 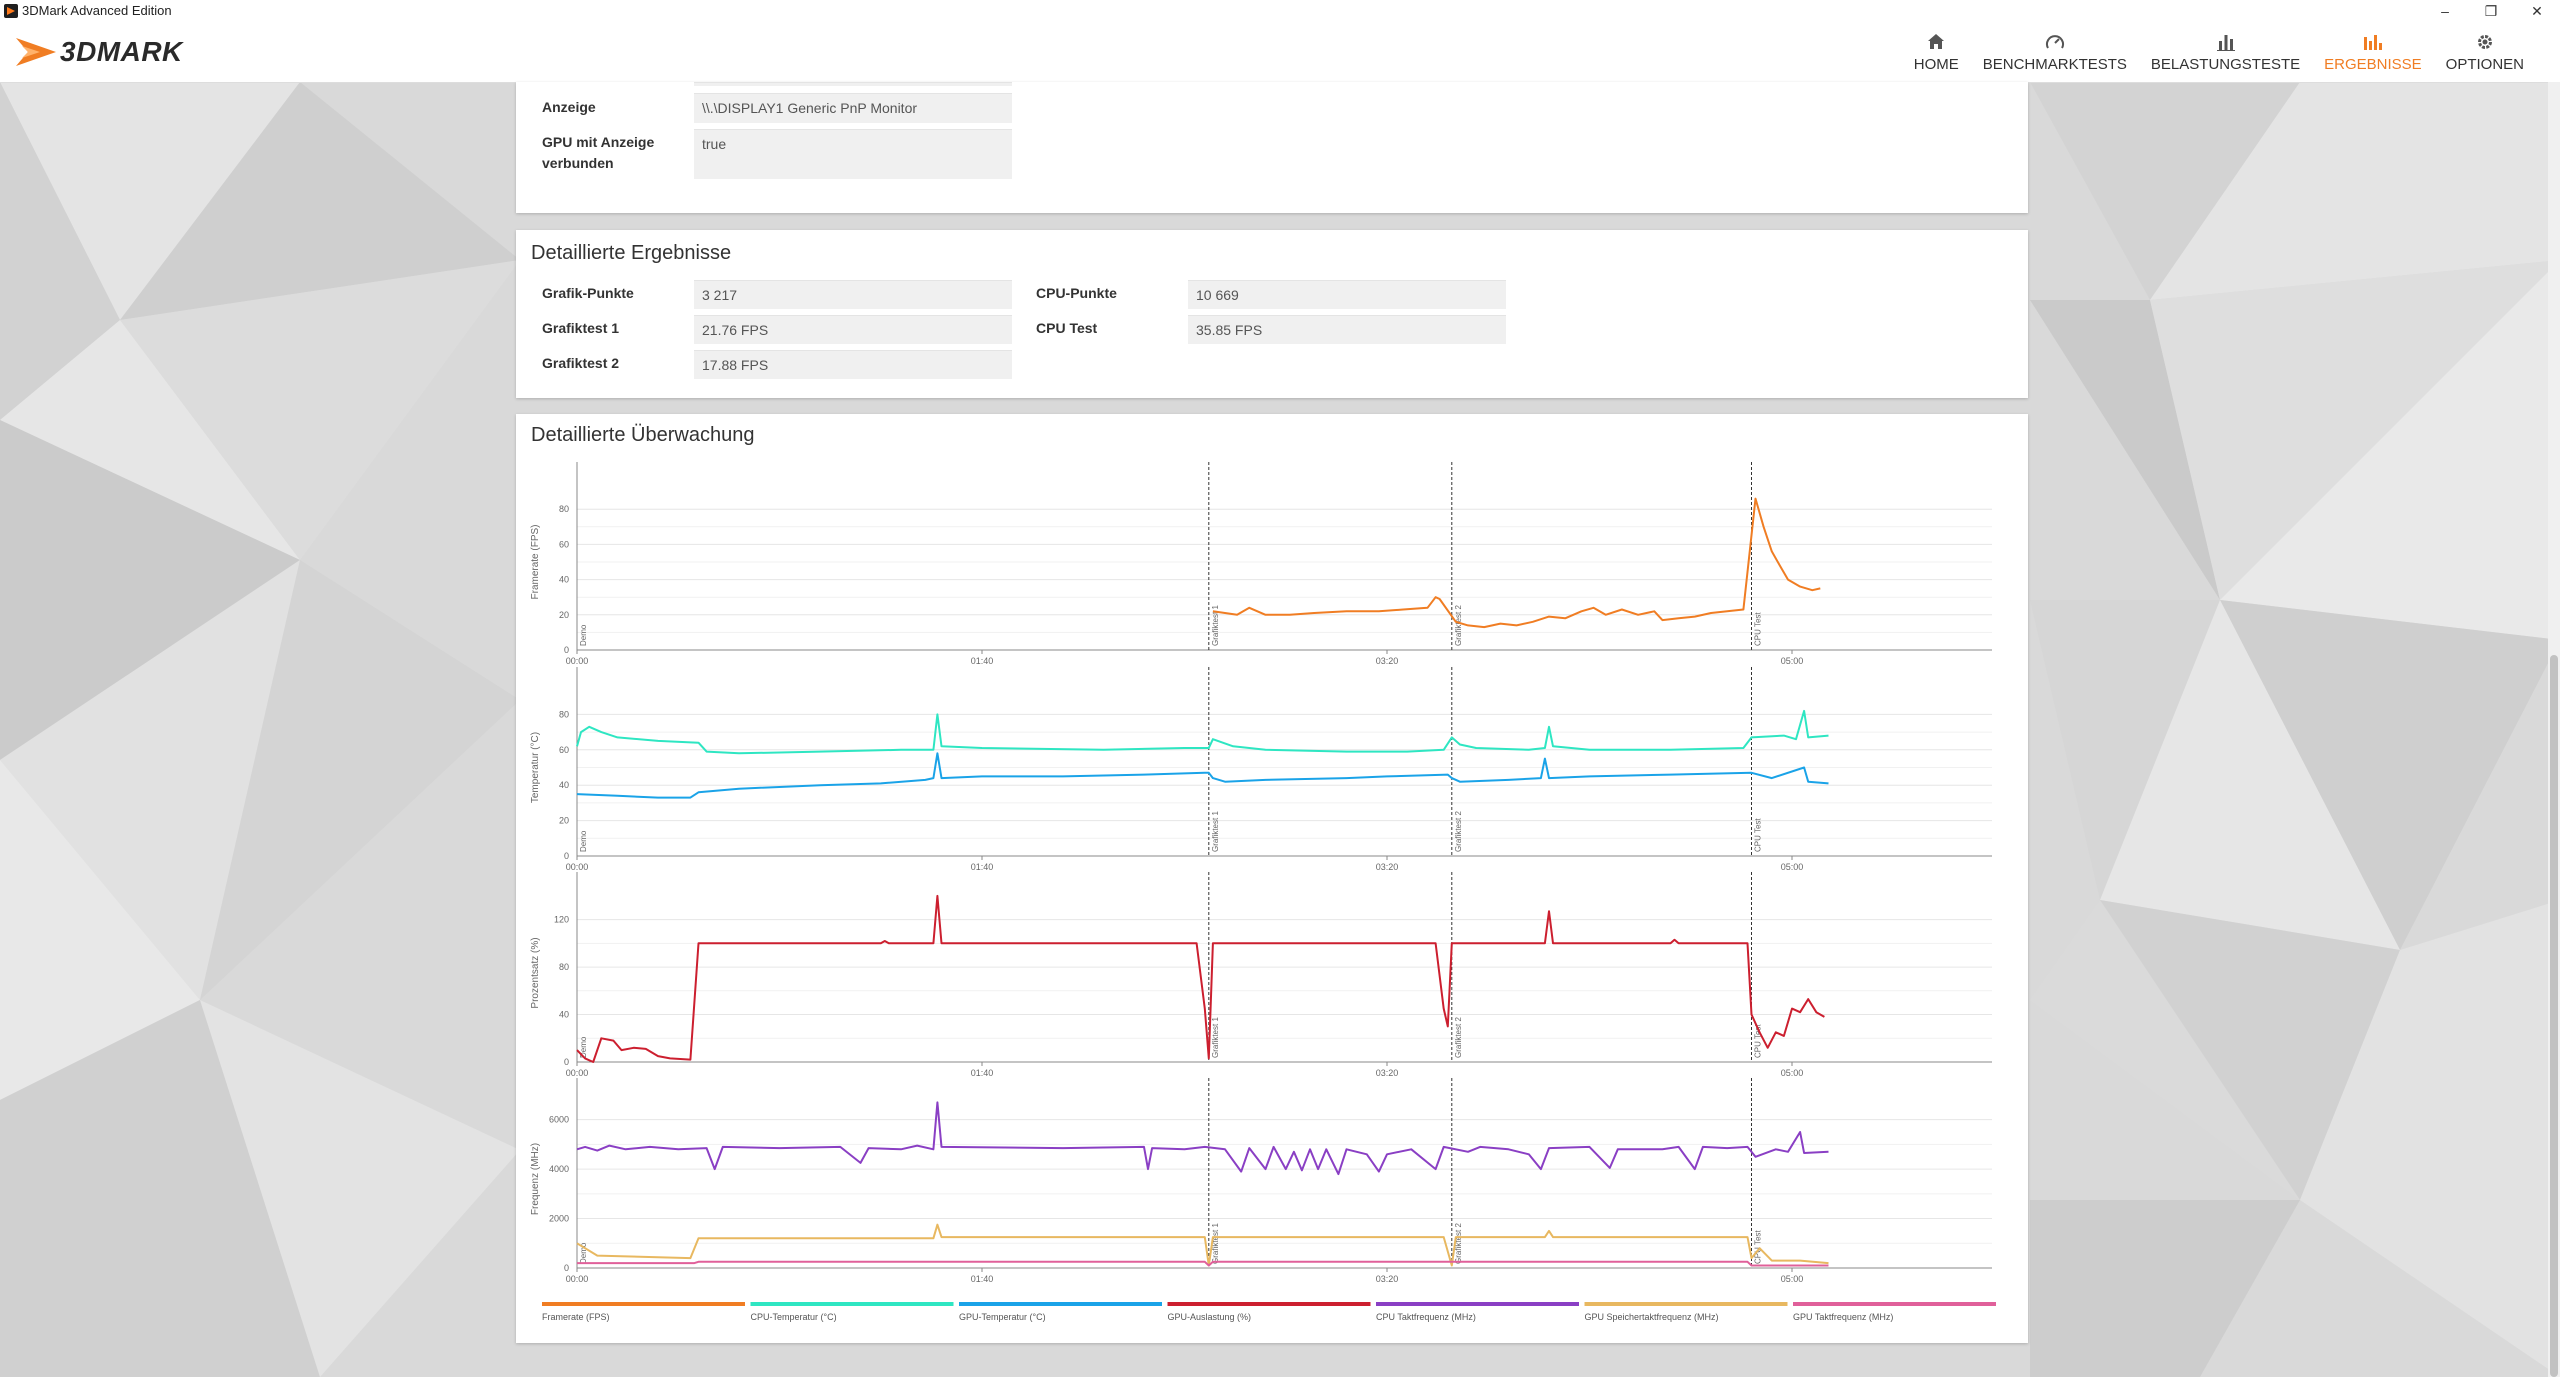 I want to click on y-tick-label: 6000, so click(x=559, y=1120).